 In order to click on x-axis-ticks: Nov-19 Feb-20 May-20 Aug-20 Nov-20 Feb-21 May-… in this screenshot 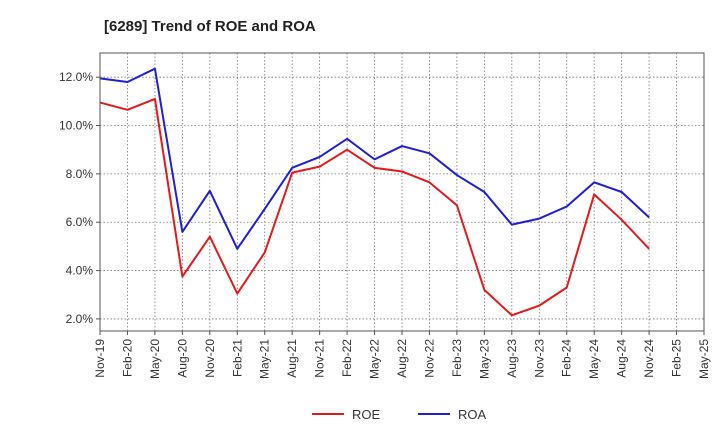, I will do `click(402, 355)`.